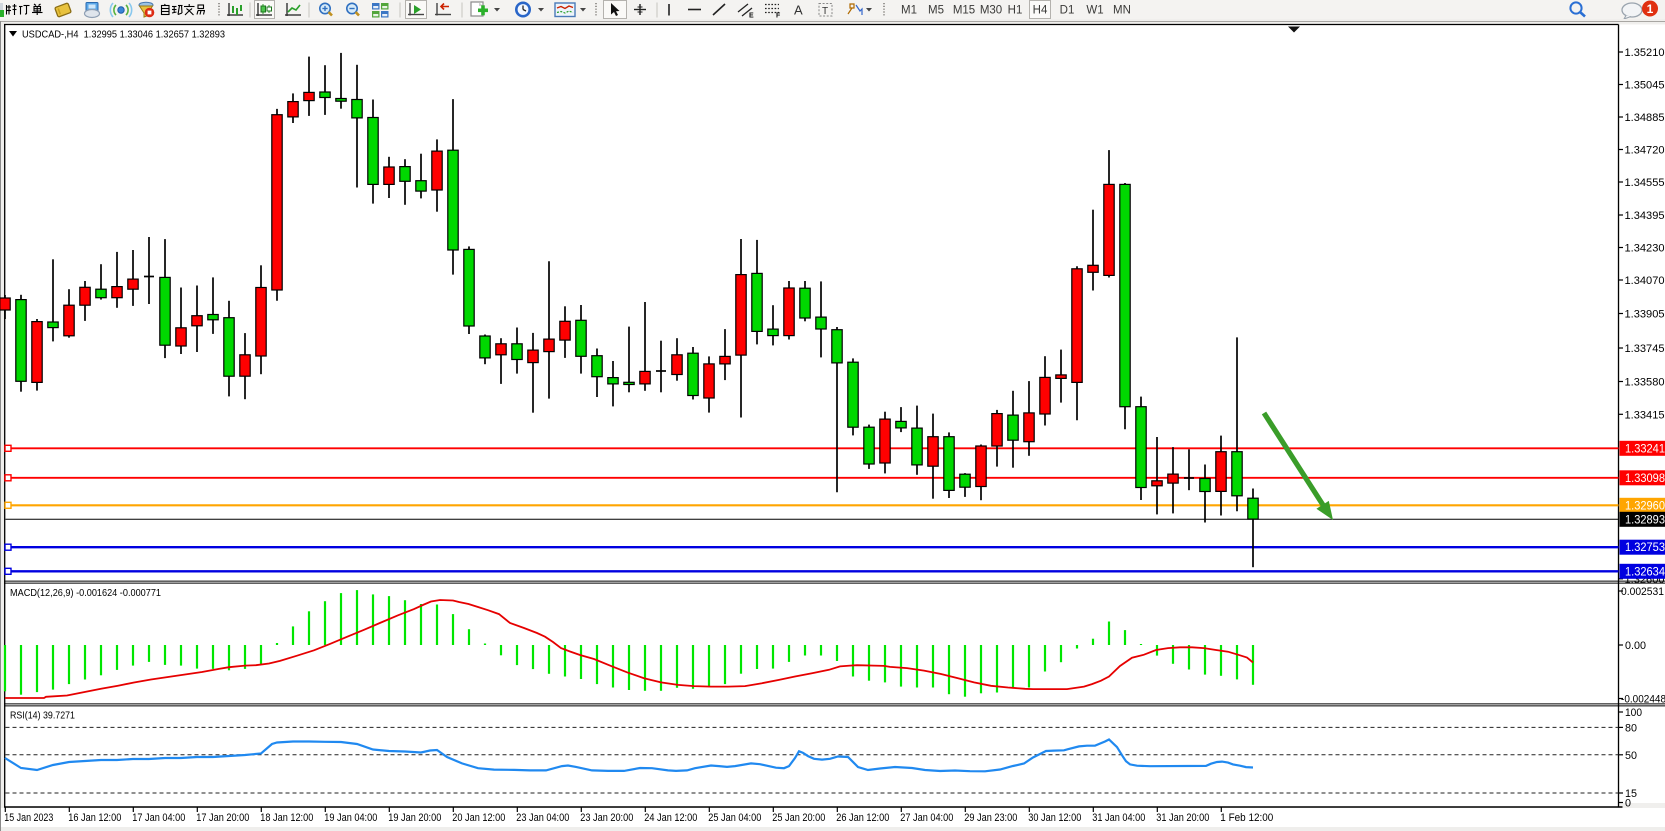 This screenshot has width=1665, height=831. What do you see at coordinates (478, 818) in the screenshot?
I see `svg-text: 20 Jan 12:00` at bounding box center [478, 818].